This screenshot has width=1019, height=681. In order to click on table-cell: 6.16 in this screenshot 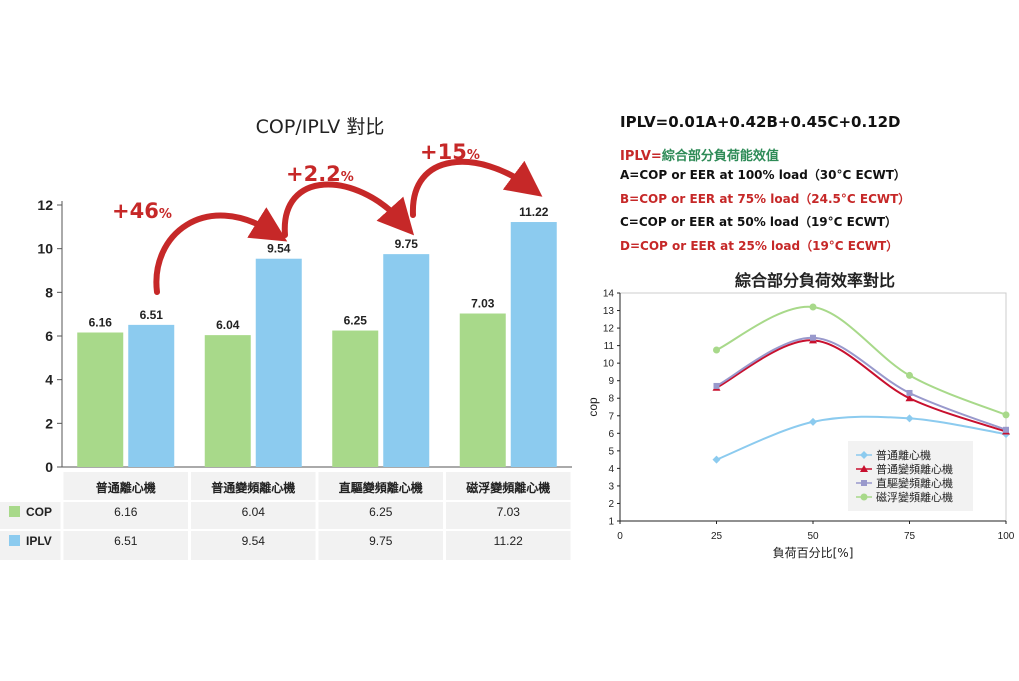, I will do `click(126, 512)`.